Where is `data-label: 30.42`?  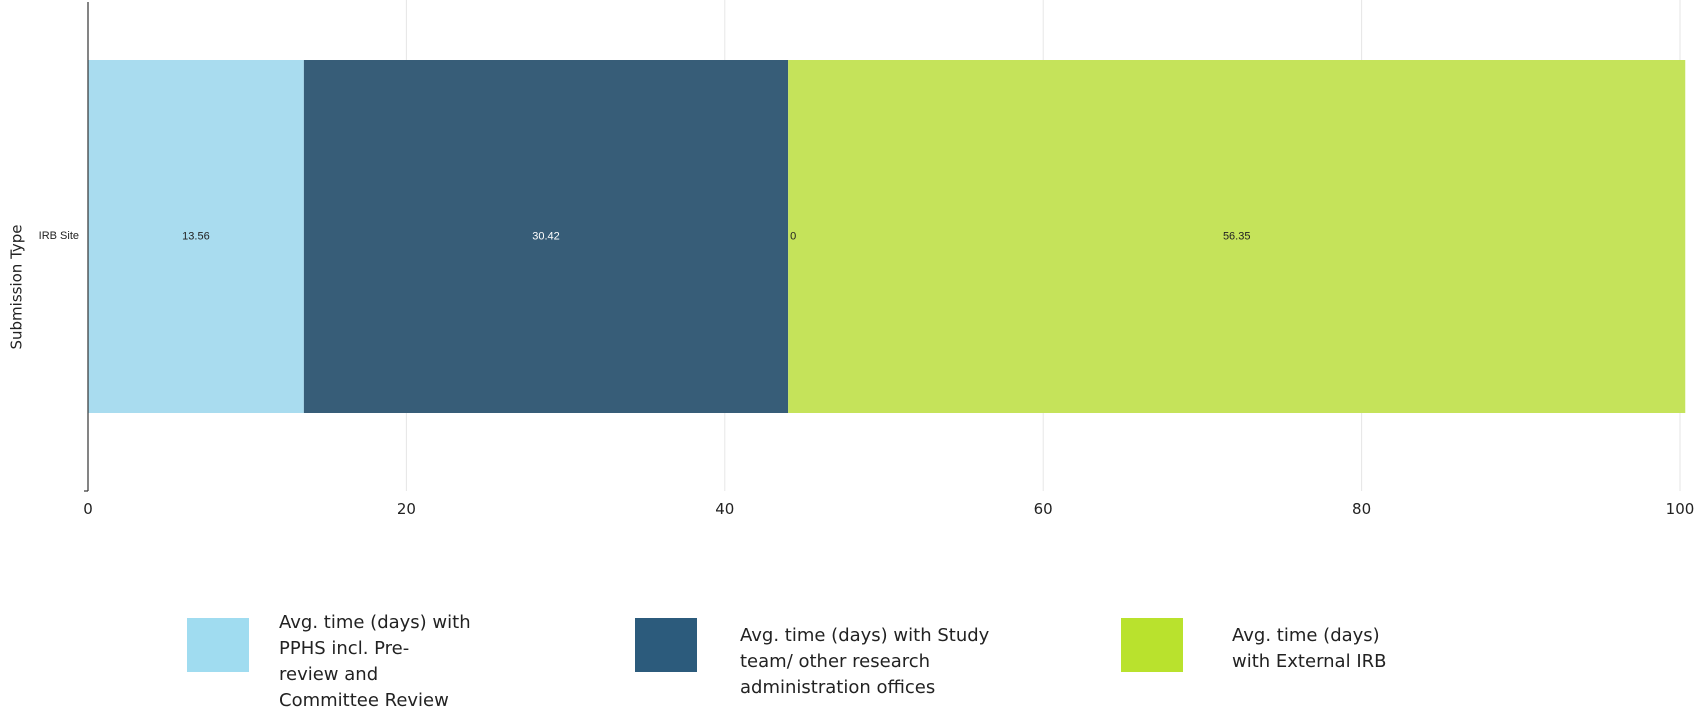
data-label: 30.42 is located at coordinates (546, 236).